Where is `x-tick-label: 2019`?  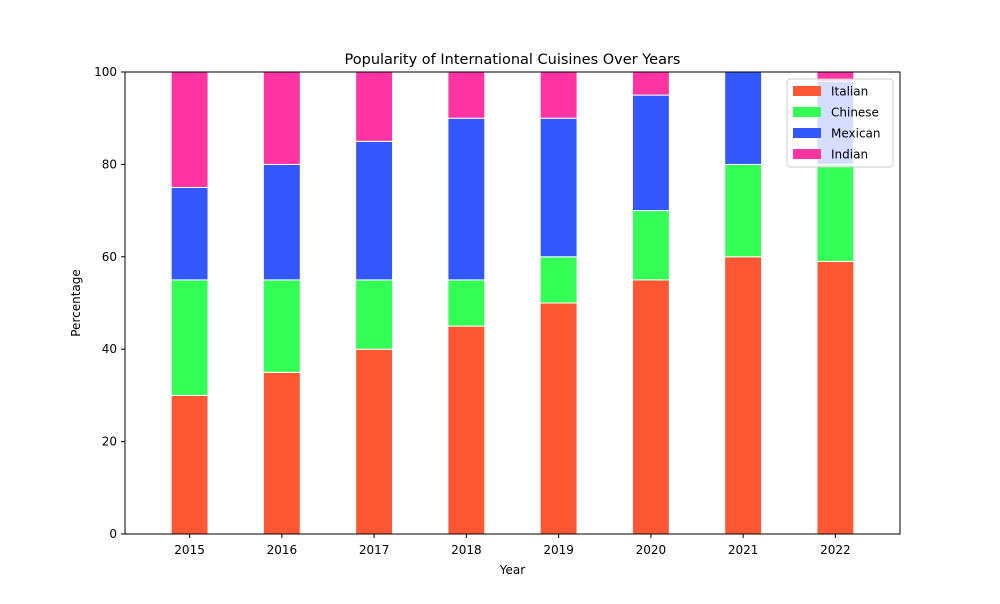
x-tick-label: 2019 is located at coordinates (558, 550).